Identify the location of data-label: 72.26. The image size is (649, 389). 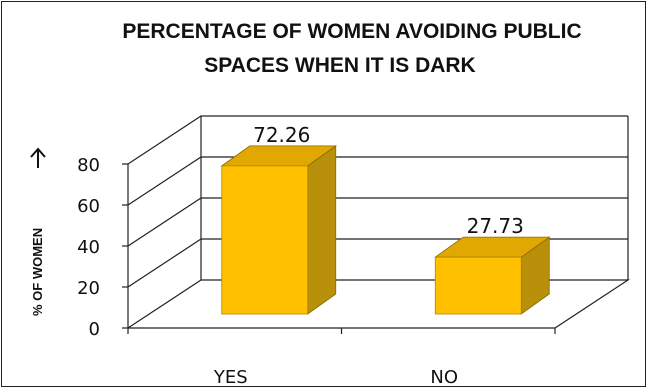
(281, 135).